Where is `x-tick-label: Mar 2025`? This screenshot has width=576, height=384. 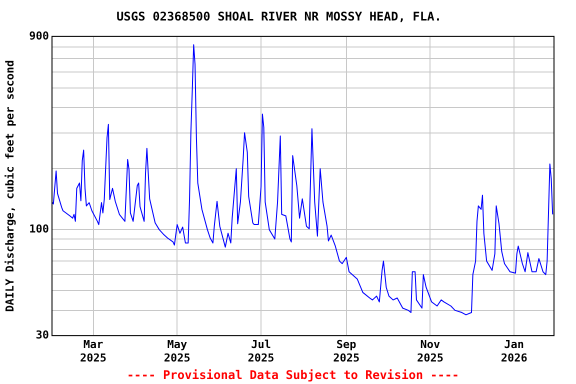
x-tick-label: Mar 2025 is located at coordinates (93, 351).